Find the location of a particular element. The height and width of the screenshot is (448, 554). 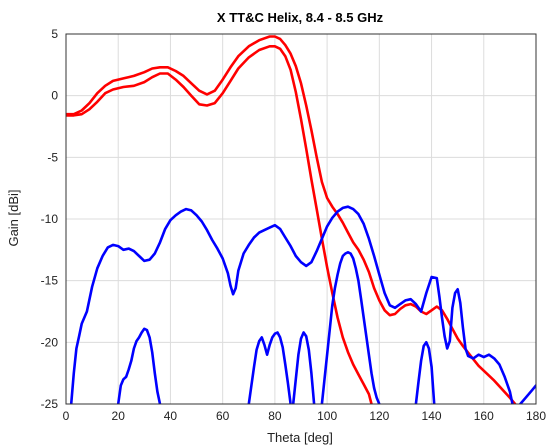

chart-title: X TT&C Helix, 8.4 - 8.5 GHz is located at coordinates (300, 17).